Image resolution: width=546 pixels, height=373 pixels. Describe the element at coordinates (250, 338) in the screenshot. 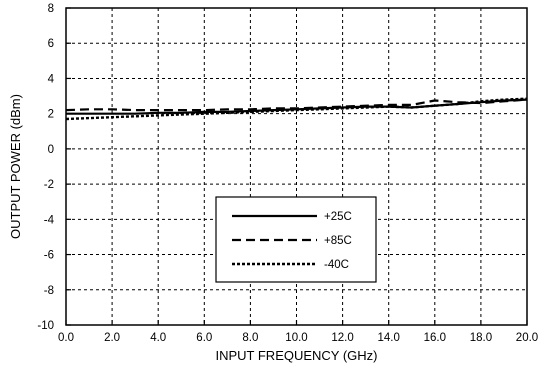

I see `x-tick-label: 8.0` at that location.